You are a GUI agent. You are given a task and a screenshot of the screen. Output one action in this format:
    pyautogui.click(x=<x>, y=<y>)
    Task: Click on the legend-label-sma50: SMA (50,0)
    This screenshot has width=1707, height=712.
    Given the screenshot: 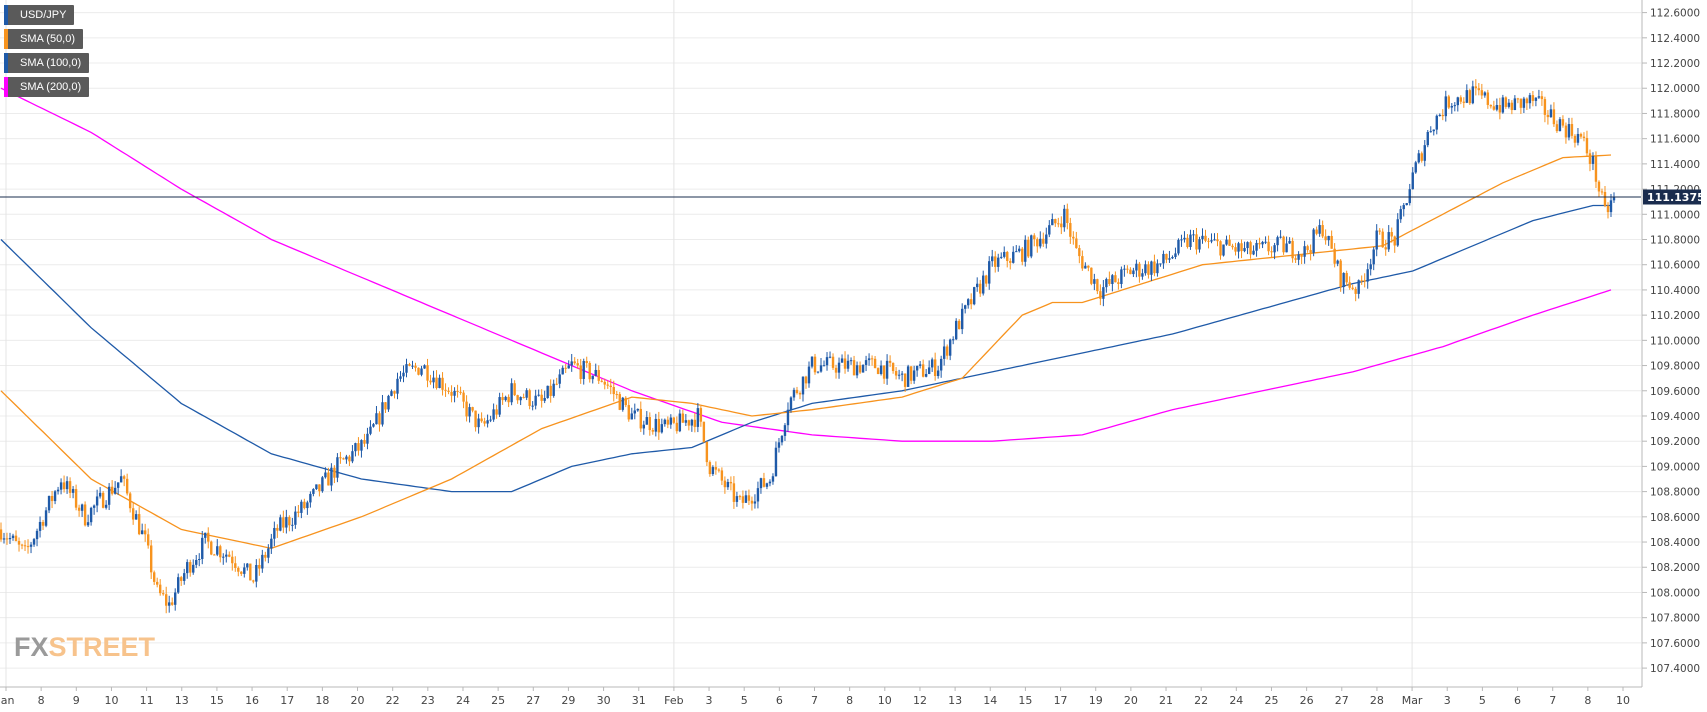 What is the action you would take?
    pyautogui.click(x=48, y=39)
    